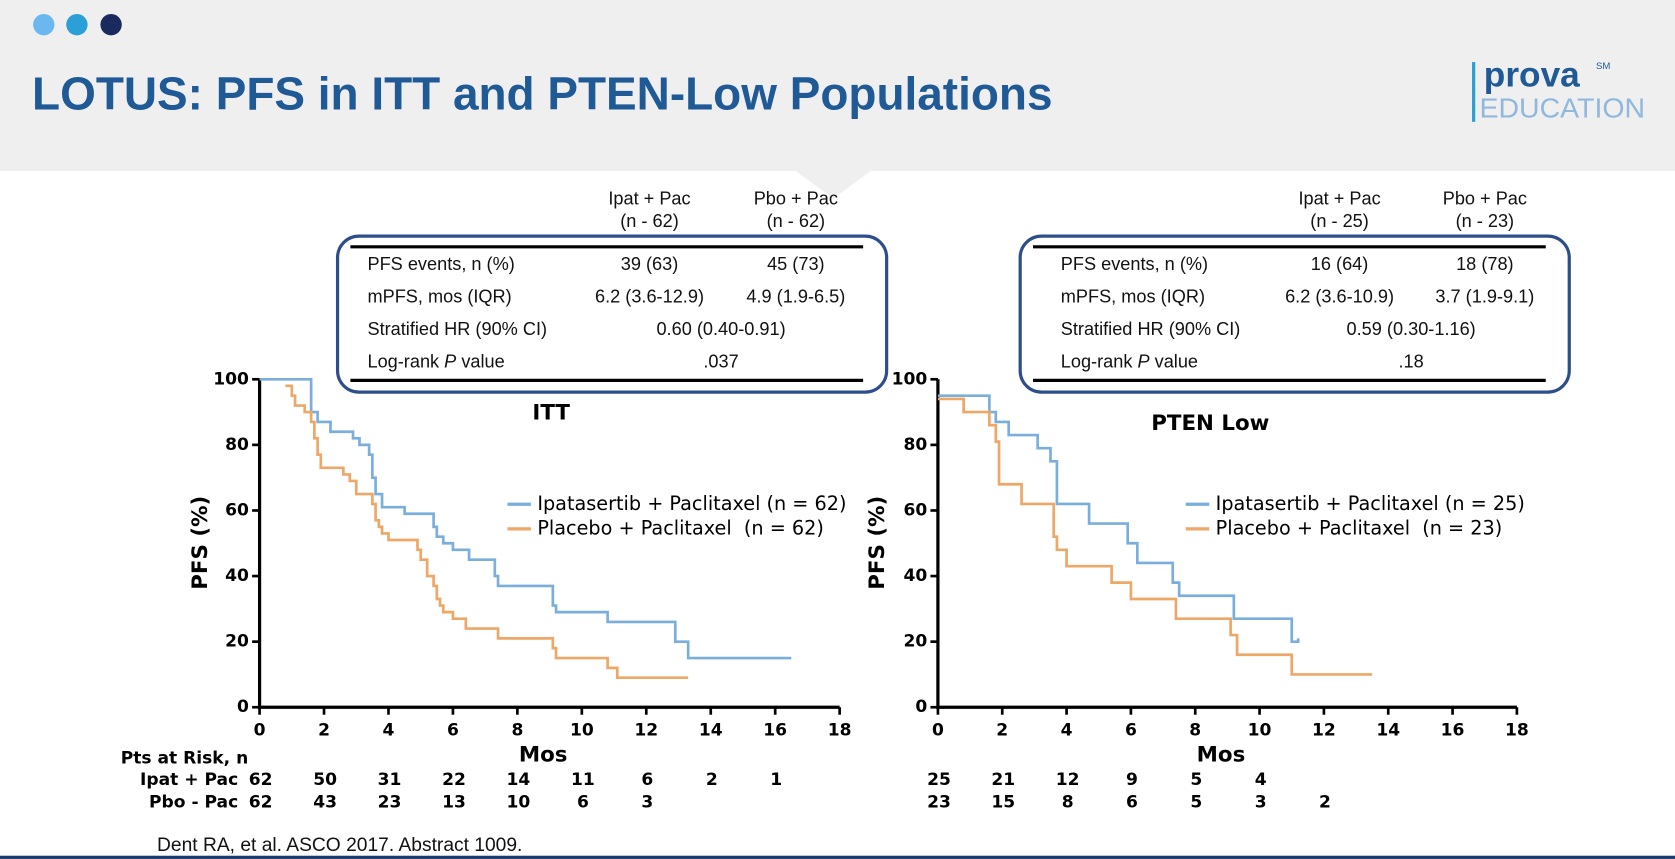 This screenshot has width=1675, height=859. What do you see at coordinates (1068, 780) in the screenshot?
I see `risk-count: 12` at bounding box center [1068, 780].